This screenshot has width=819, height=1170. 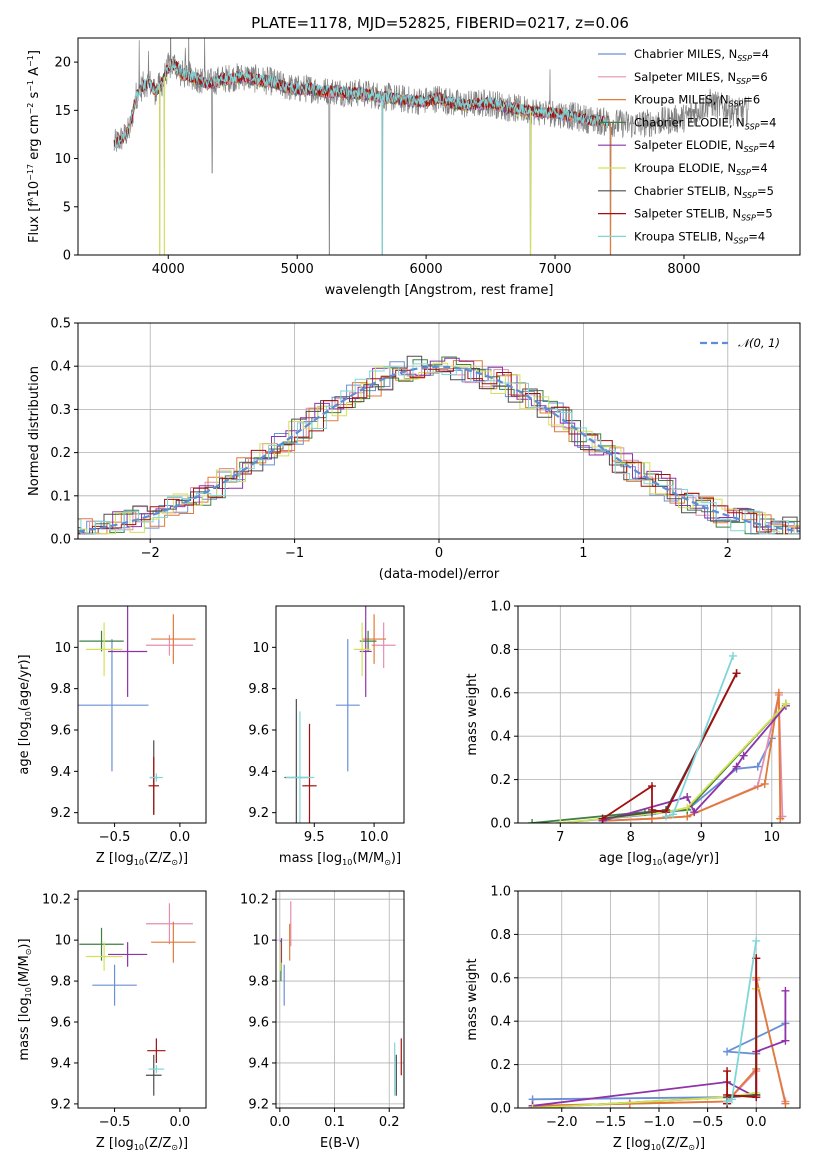 What do you see at coordinates (62, 111) in the screenshot?
I see `y-tick-label: 15` at bounding box center [62, 111].